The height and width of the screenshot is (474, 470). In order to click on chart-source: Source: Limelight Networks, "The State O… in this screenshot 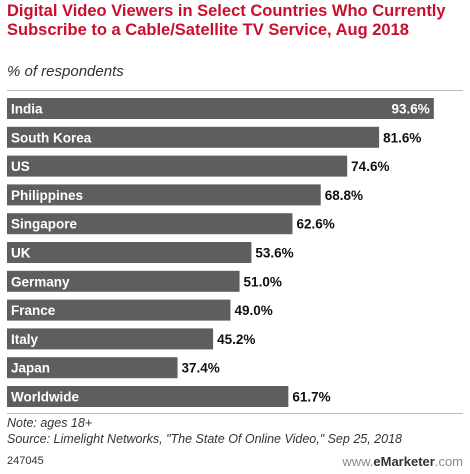, I will do `click(204, 439)`.